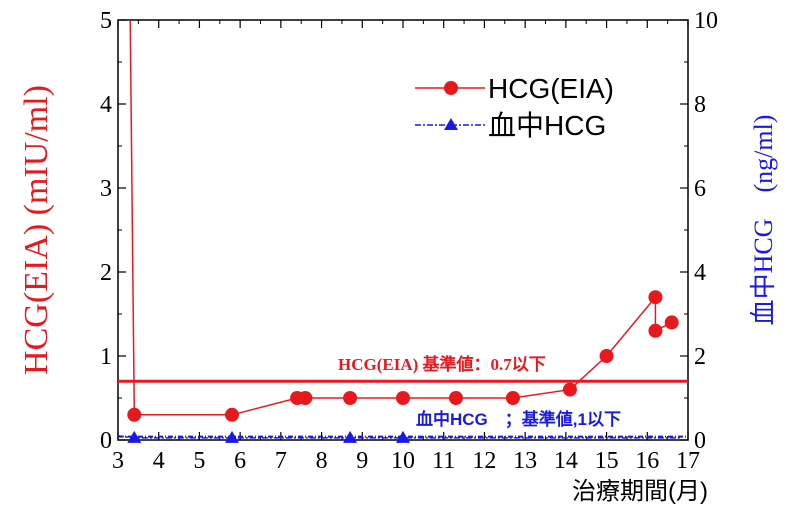 The image size is (799, 509). What do you see at coordinates (106, 105) in the screenshot?
I see `y-left-tick-label: 4` at bounding box center [106, 105].